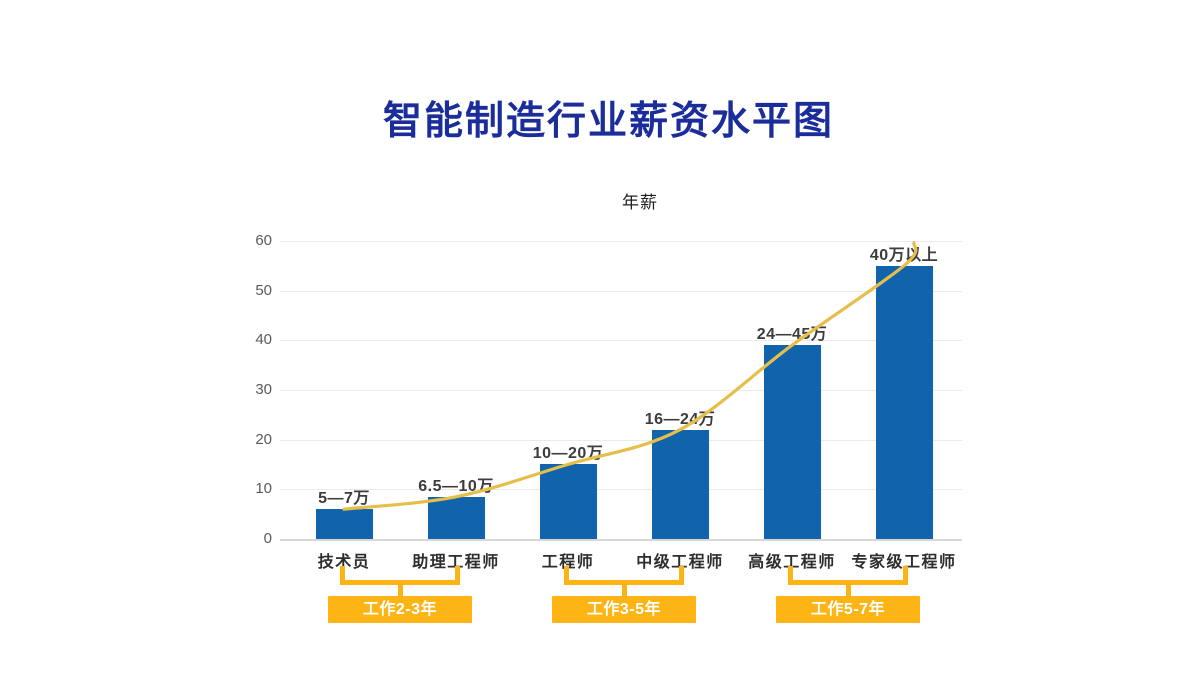 Image resolution: width=1200 pixels, height=675 pixels. I want to click on experience-box-1: 工作3-5年, so click(624, 609).